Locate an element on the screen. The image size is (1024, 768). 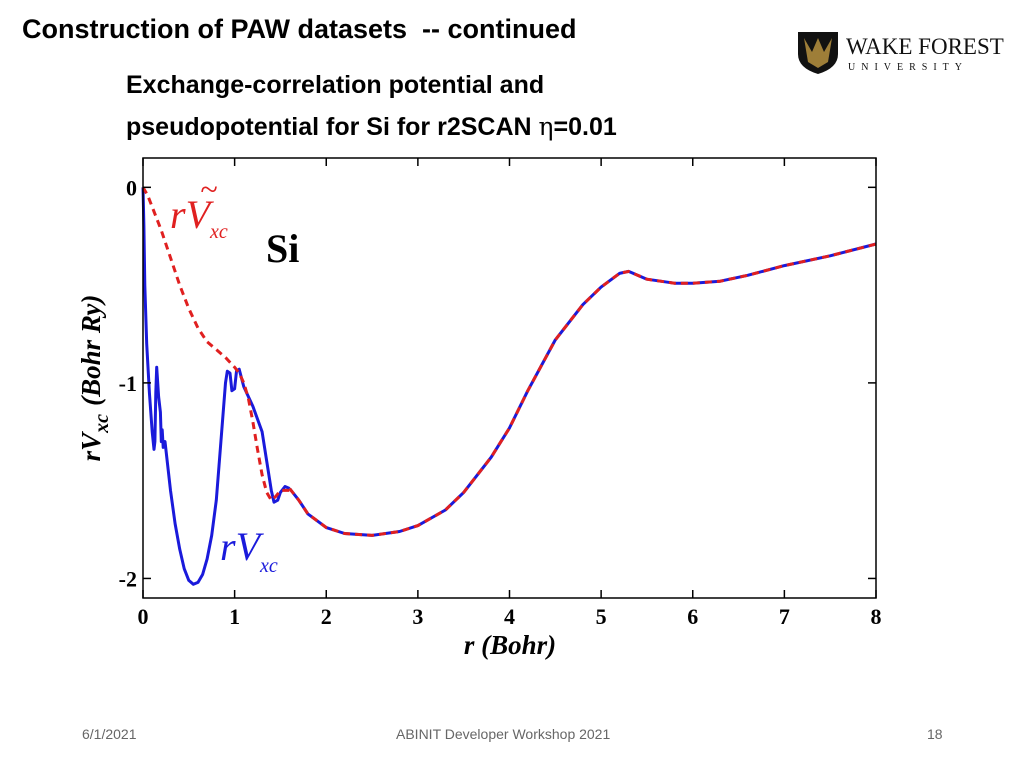
rvxc-label-sub: xc is located at coordinates (268, 566).